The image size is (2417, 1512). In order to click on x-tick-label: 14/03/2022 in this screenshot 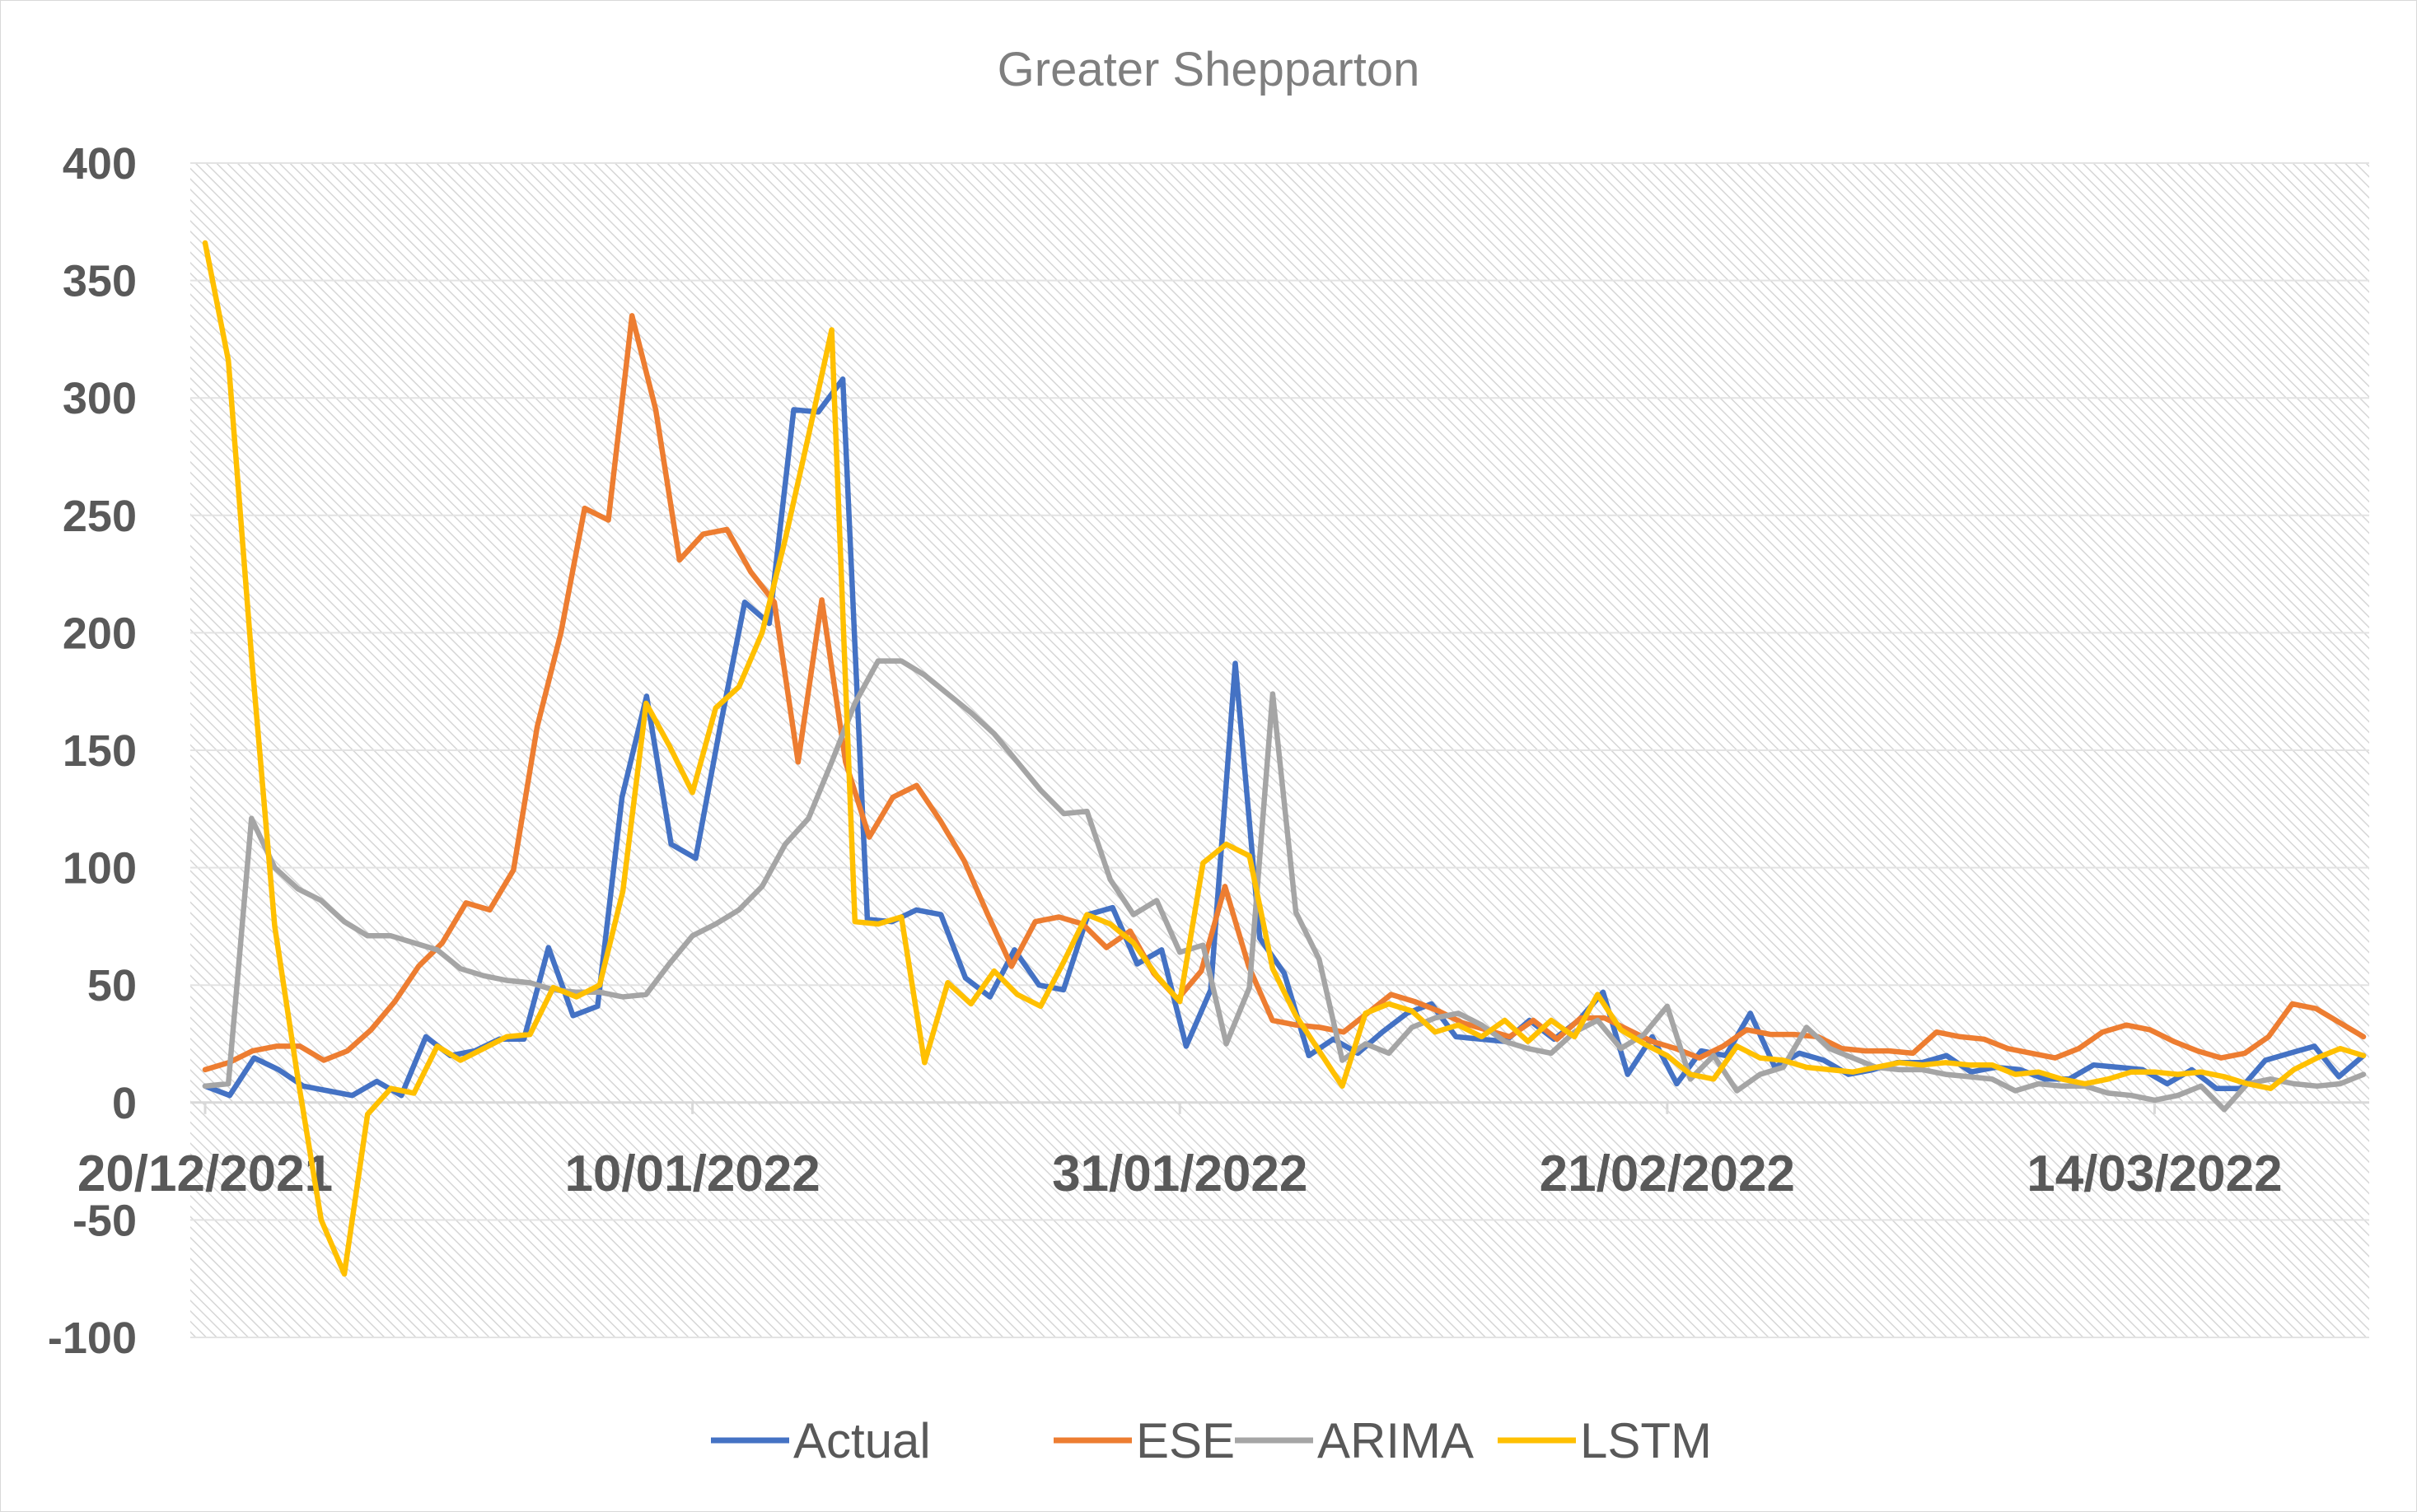, I will do `click(2154, 1174)`.